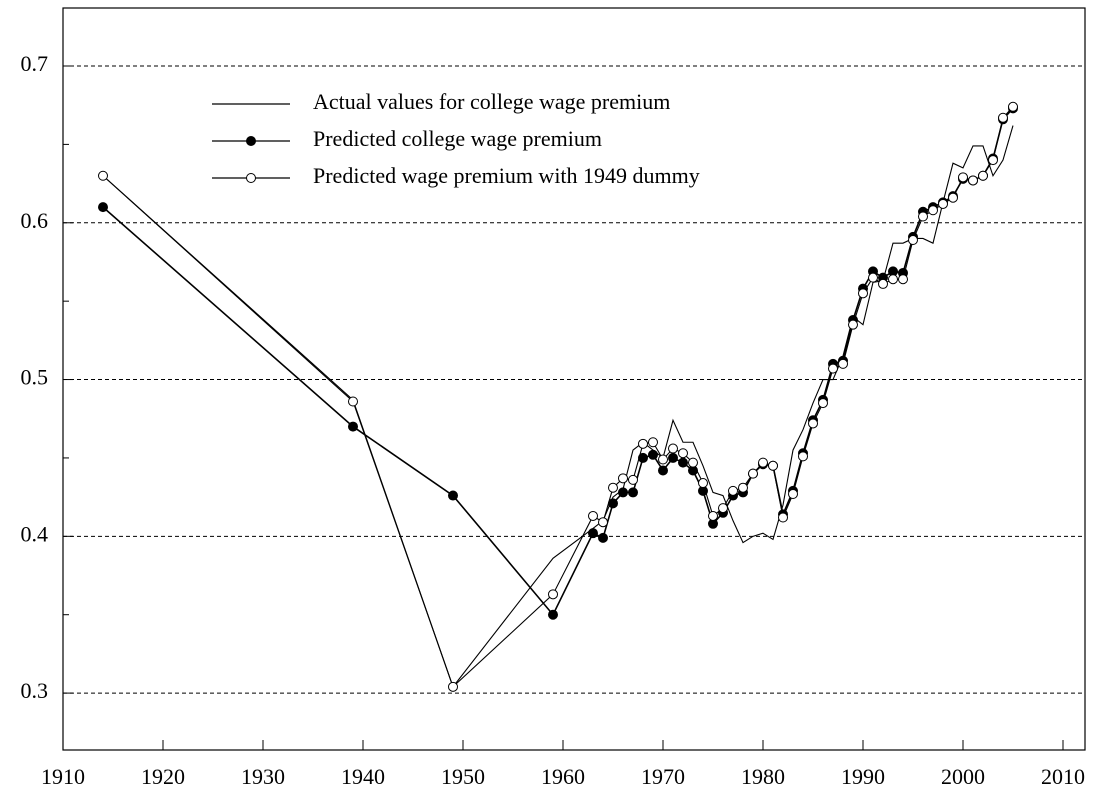 This screenshot has width=1102, height=802. I want to click on y-tick-label: 0.7, so click(35, 63).